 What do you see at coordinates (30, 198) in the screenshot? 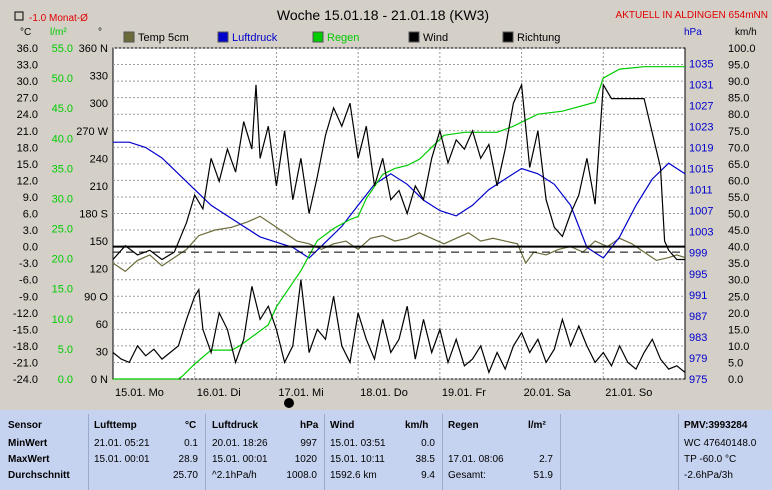
I see `temp-tick: 9.0` at bounding box center [30, 198].